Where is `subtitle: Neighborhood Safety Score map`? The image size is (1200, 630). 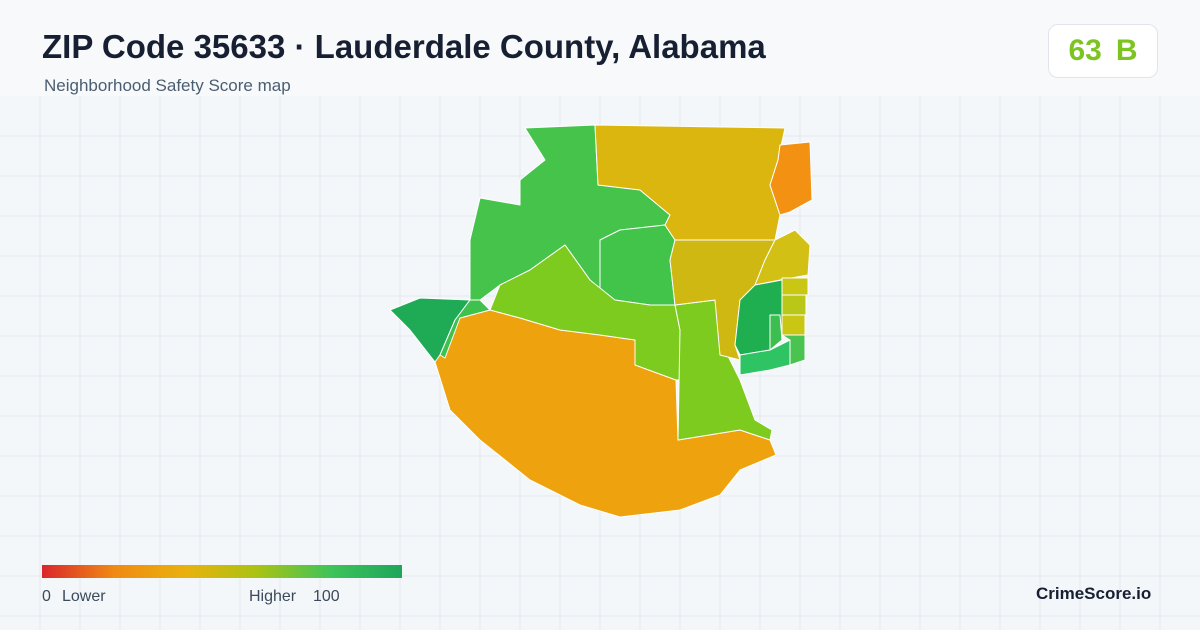
subtitle: Neighborhood Safety Score map is located at coordinates (167, 85).